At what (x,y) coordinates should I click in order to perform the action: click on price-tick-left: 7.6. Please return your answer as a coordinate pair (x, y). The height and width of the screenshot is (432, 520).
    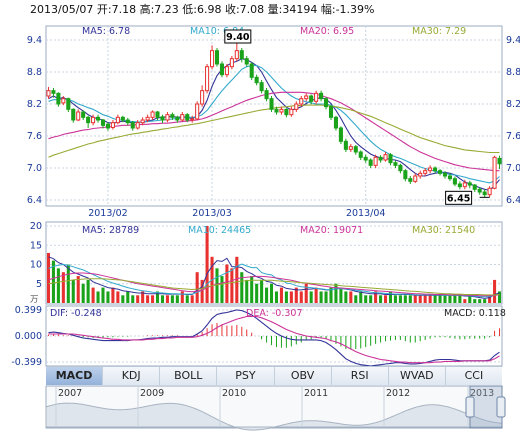
    Looking at the image, I should click on (34, 136).